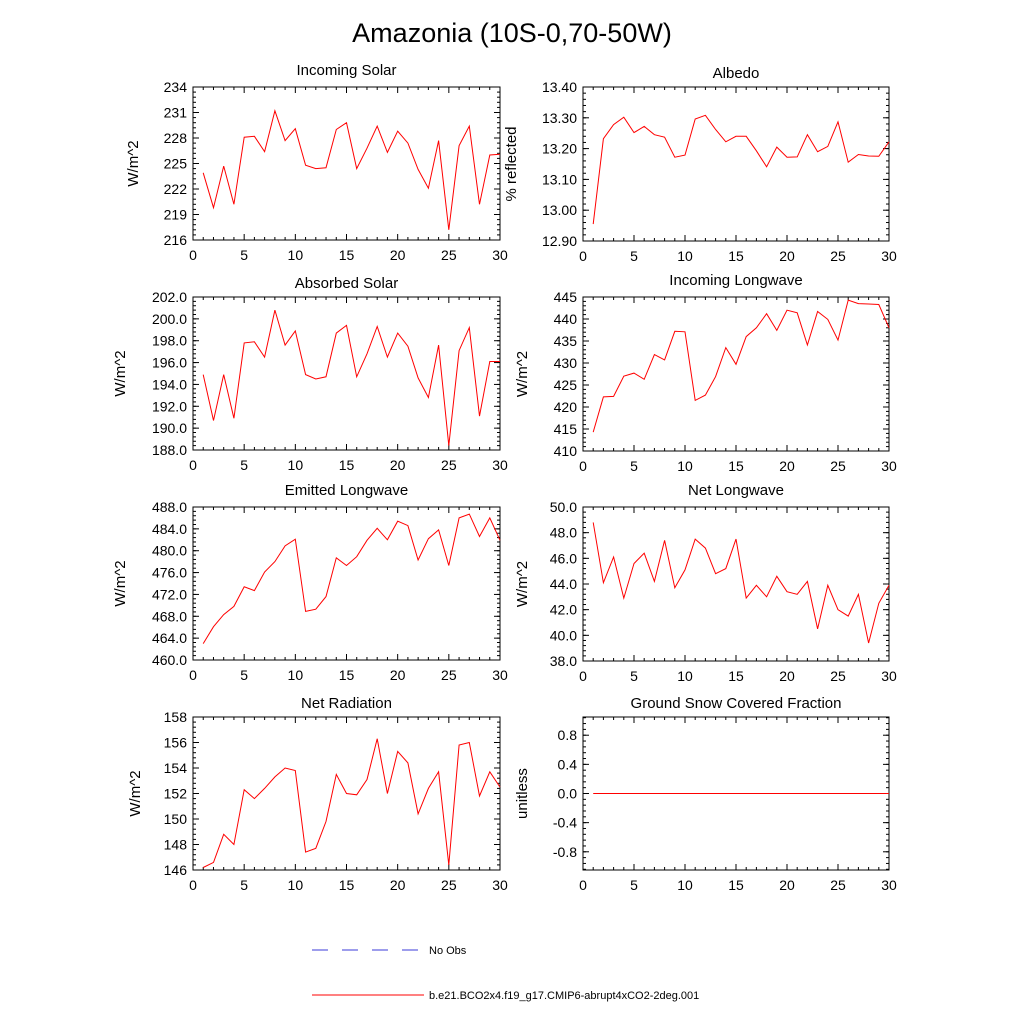 This screenshot has height=1024, width=1024. What do you see at coordinates (176, 215) in the screenshot?
I see `y-tick-label: 219` at bounding box center [176, 215].